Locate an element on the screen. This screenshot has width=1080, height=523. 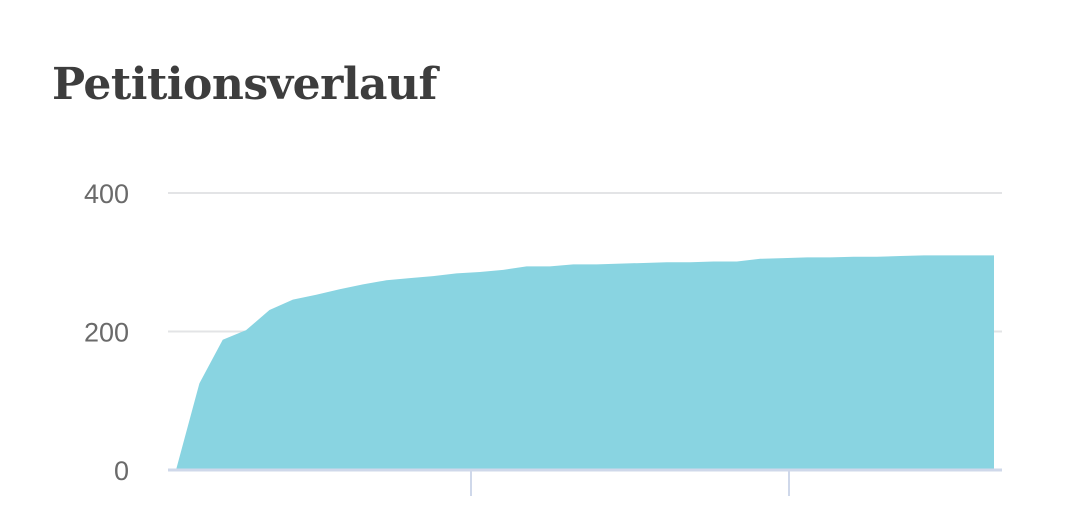
x-axis is located at coordinates (585, 482).